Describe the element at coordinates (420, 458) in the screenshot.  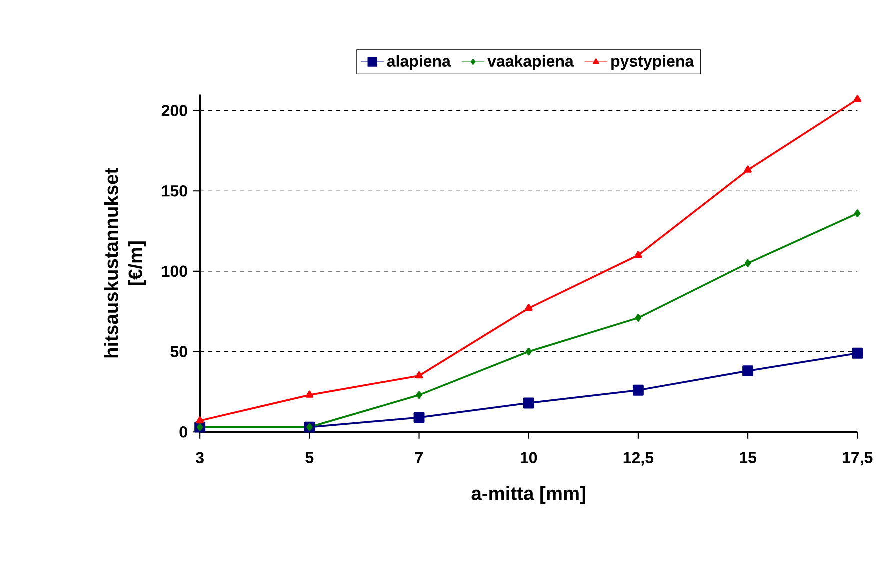
I see `x-tick-label: 7` at that location.